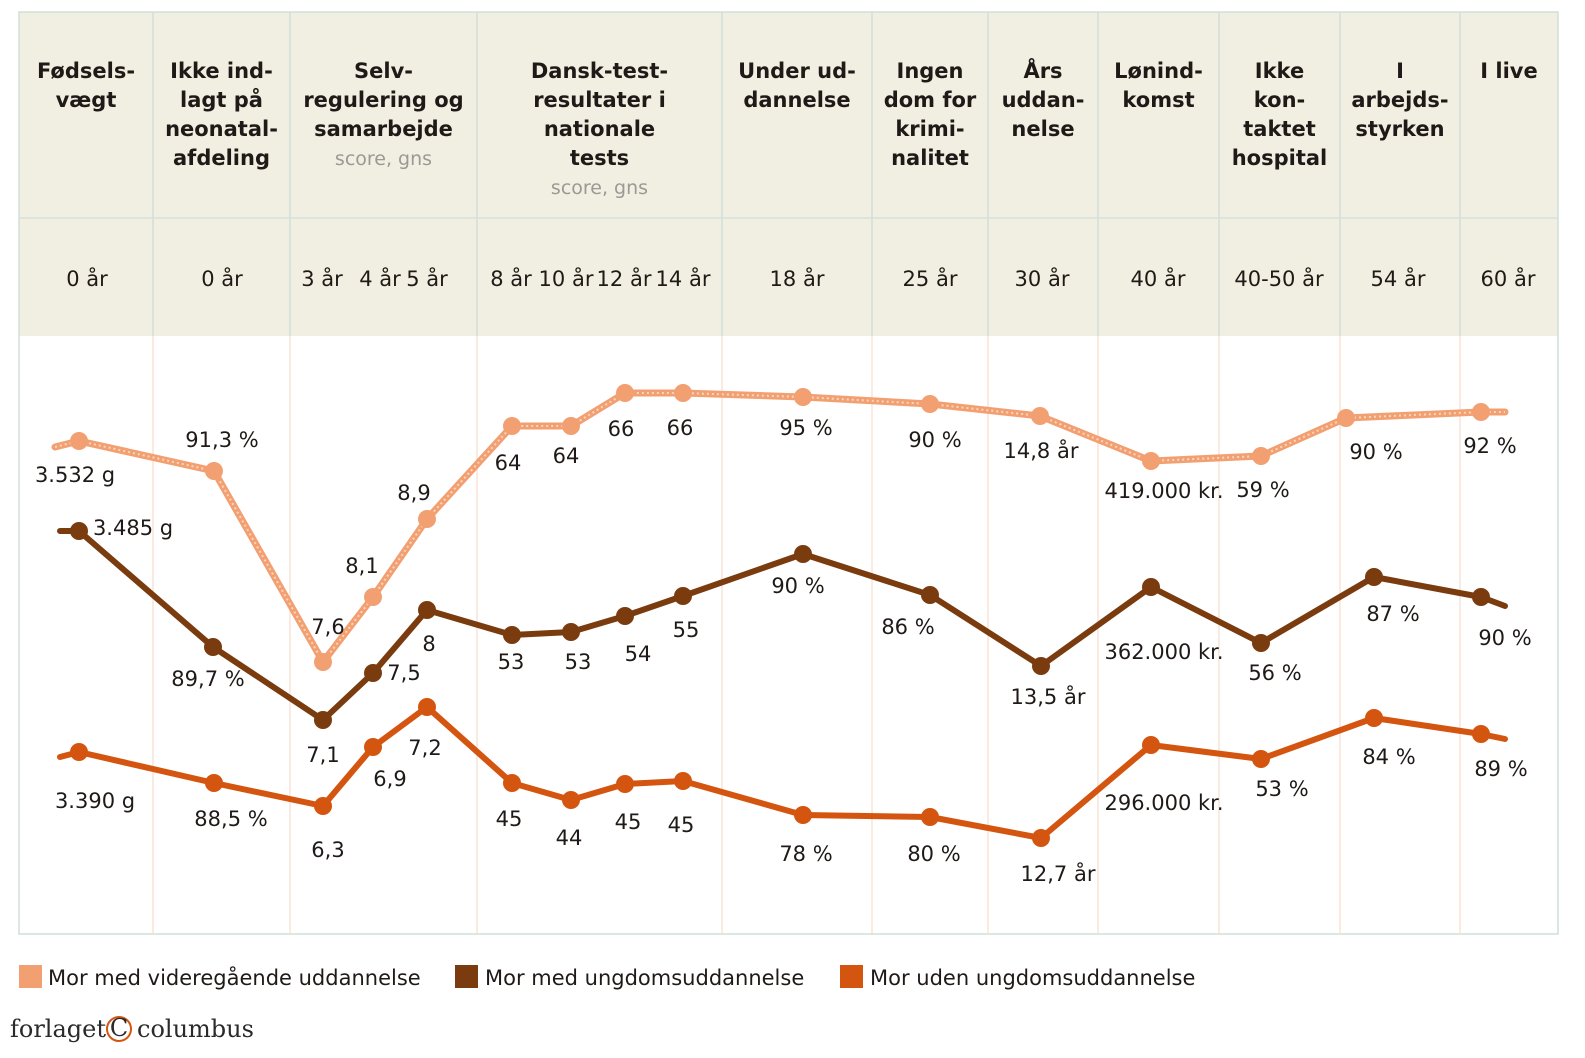  What do you see at coordinates (1508, 278) in the screenshot?
I see `age-tick-label: 60 år` at bounding box center [1508, 278].